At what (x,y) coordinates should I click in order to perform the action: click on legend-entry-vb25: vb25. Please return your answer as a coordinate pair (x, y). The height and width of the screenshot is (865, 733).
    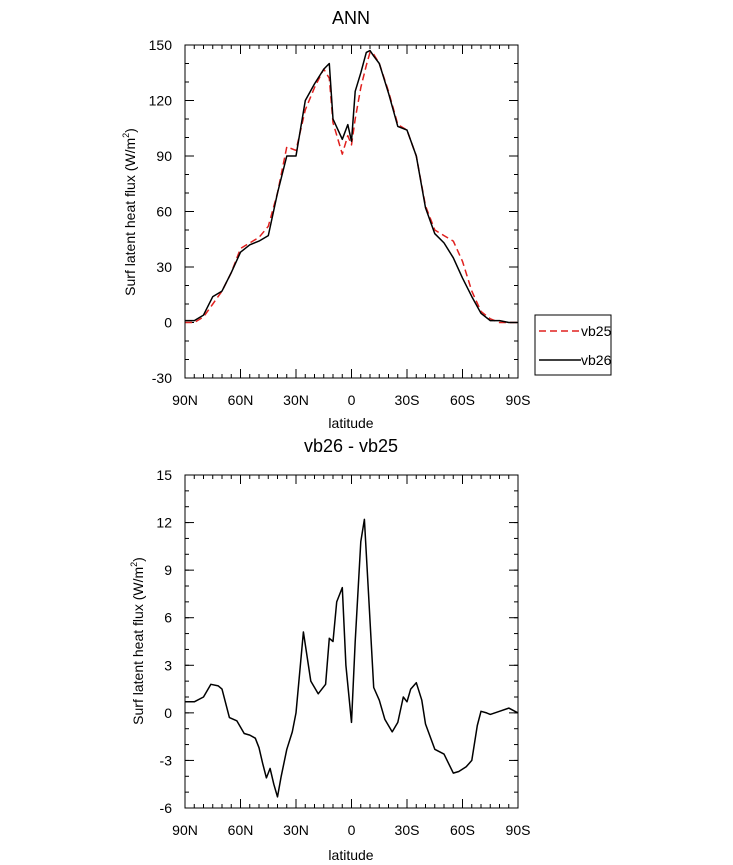
    Looking at the image, I should click on (596, 331).